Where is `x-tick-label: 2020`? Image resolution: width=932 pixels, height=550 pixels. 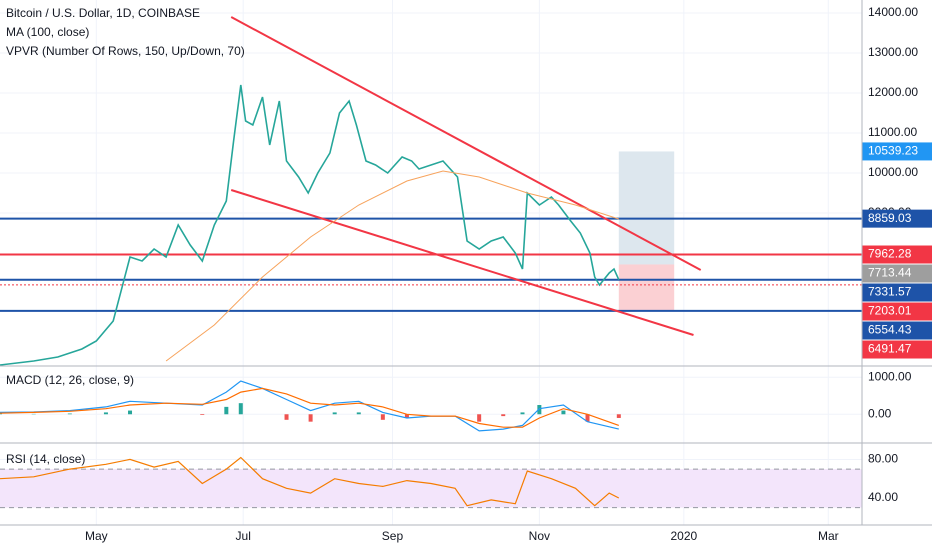
x-tick-label: 2020 is located at coordinates (683, 536).